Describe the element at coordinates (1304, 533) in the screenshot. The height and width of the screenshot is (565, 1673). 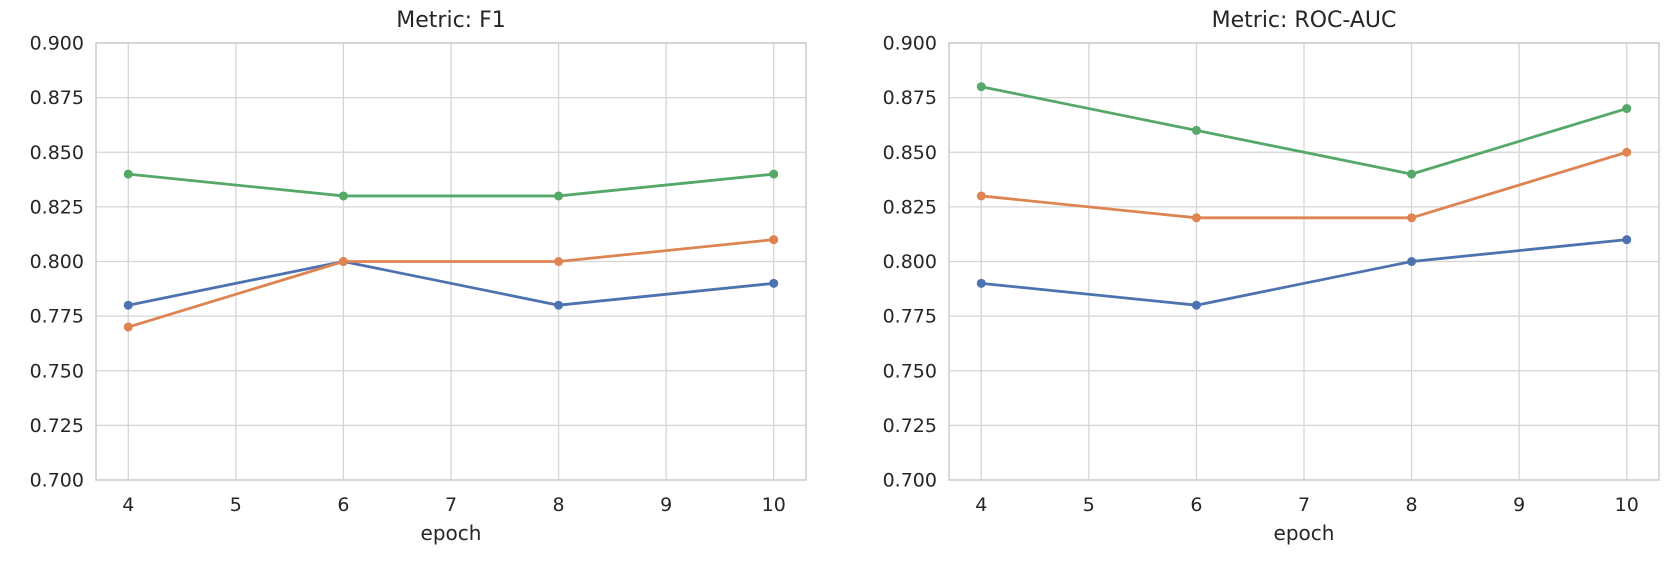
I see `x-axis-label-roc-auc: epoch` at that location.